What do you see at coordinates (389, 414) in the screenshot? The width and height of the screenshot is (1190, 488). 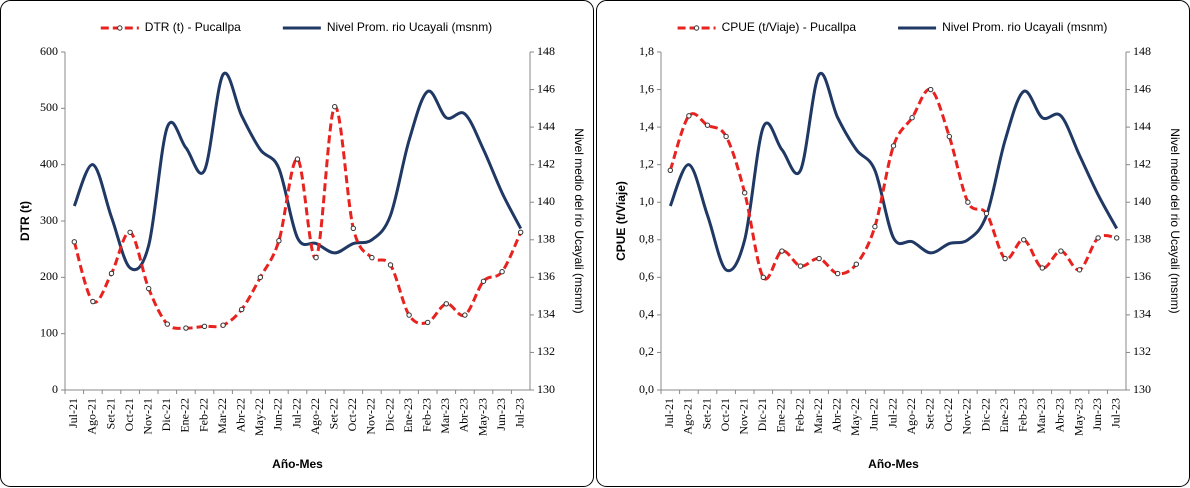 I see `x-tick-label: Dic-22` at bounding box center [389, 414].